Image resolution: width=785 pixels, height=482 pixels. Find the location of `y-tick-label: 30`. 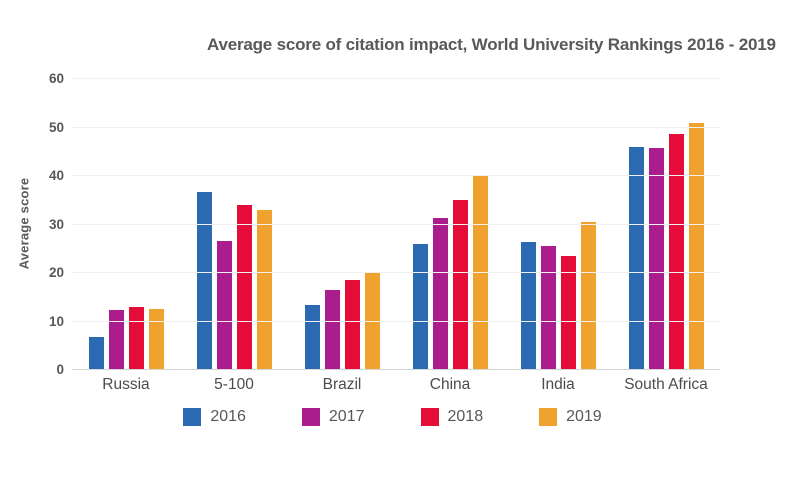

y-tick-label: 30 is located at coordinates (56, 224).